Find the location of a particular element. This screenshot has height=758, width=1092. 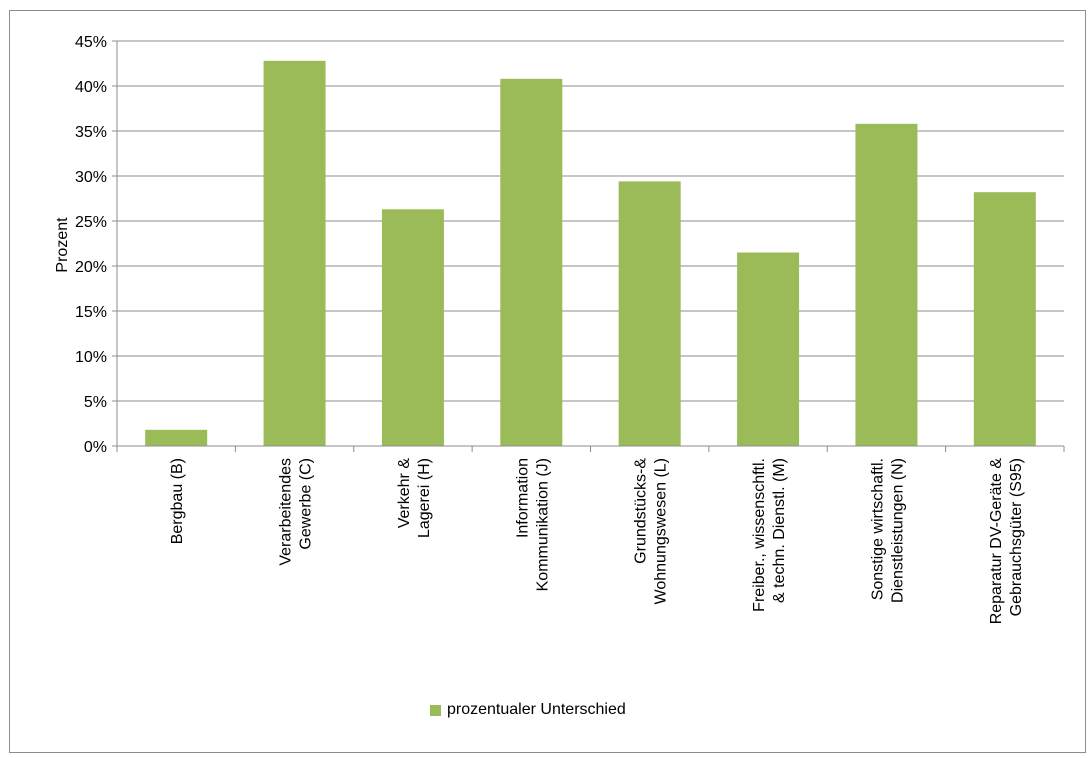

x-tick-label: Information Kommunikation (J) is located at coordinates (532, 524).